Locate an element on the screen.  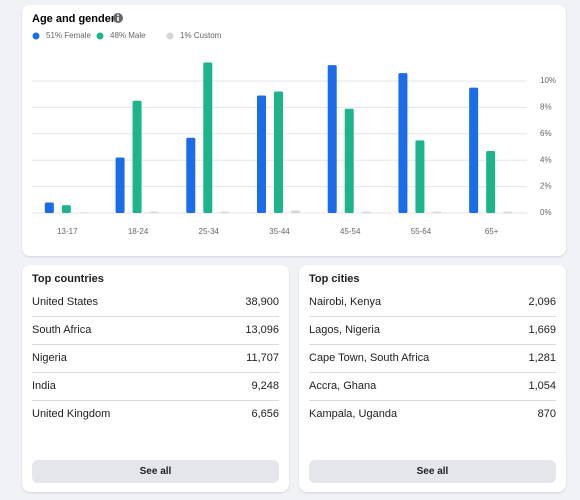
row-label: United Kingdom is located at coordinates (71, 414).